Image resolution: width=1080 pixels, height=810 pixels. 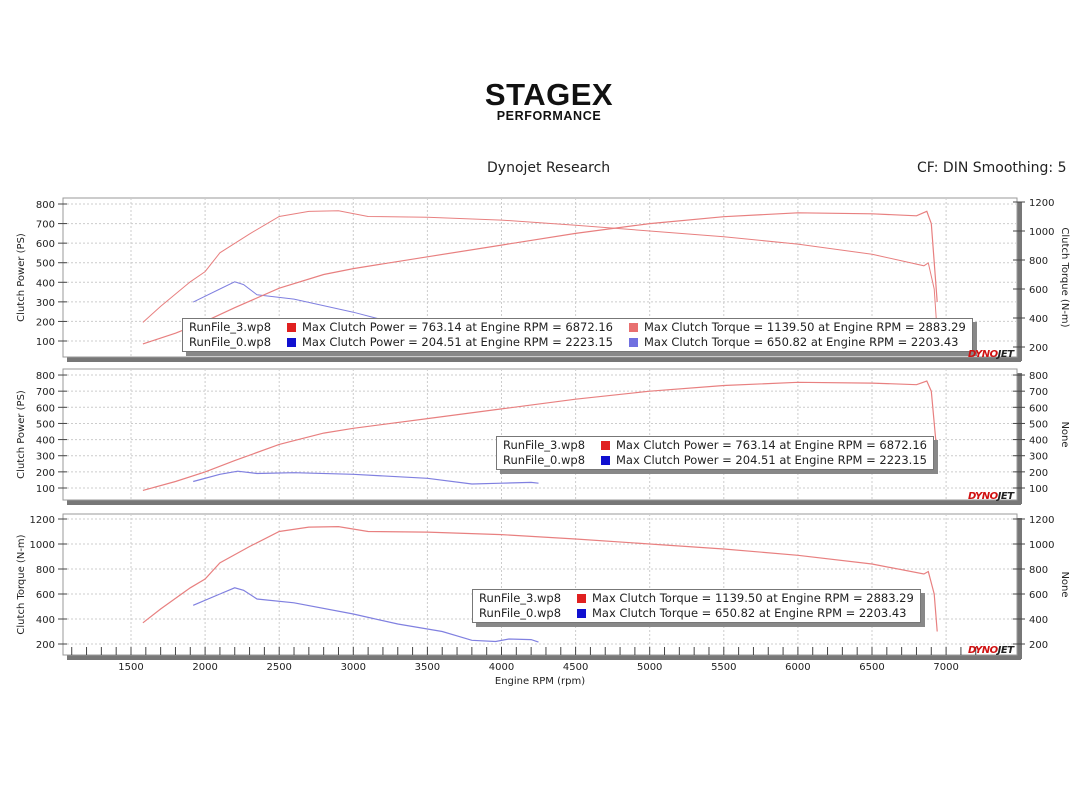 What do you see at coordinates (1038, 424) in the screenshot?
I see `y-right-tick-label: 500` at bounding box center [1038, 424].